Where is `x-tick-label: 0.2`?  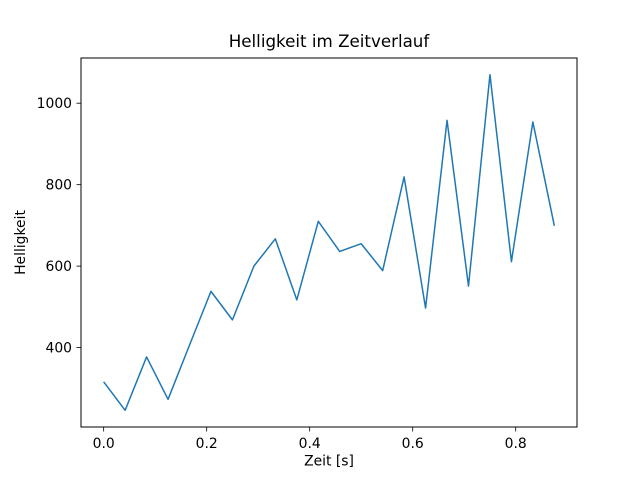 x-tick-label: 0.2 is located at coordinates (207, 444).